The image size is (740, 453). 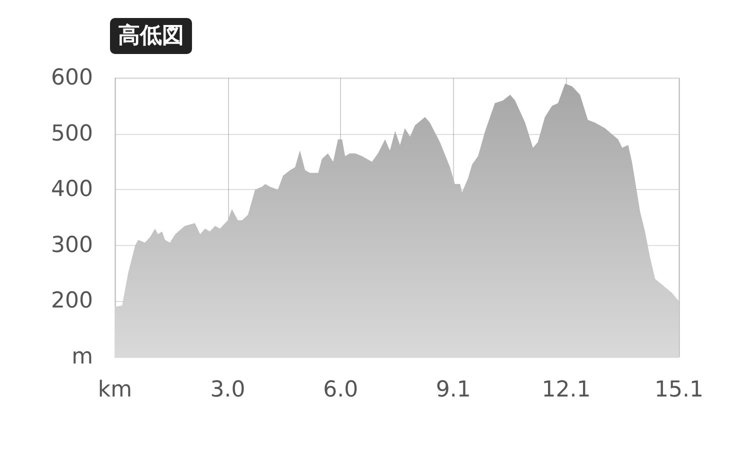 I want to click on y-tick-label: 600, so click(x=72, y=78).